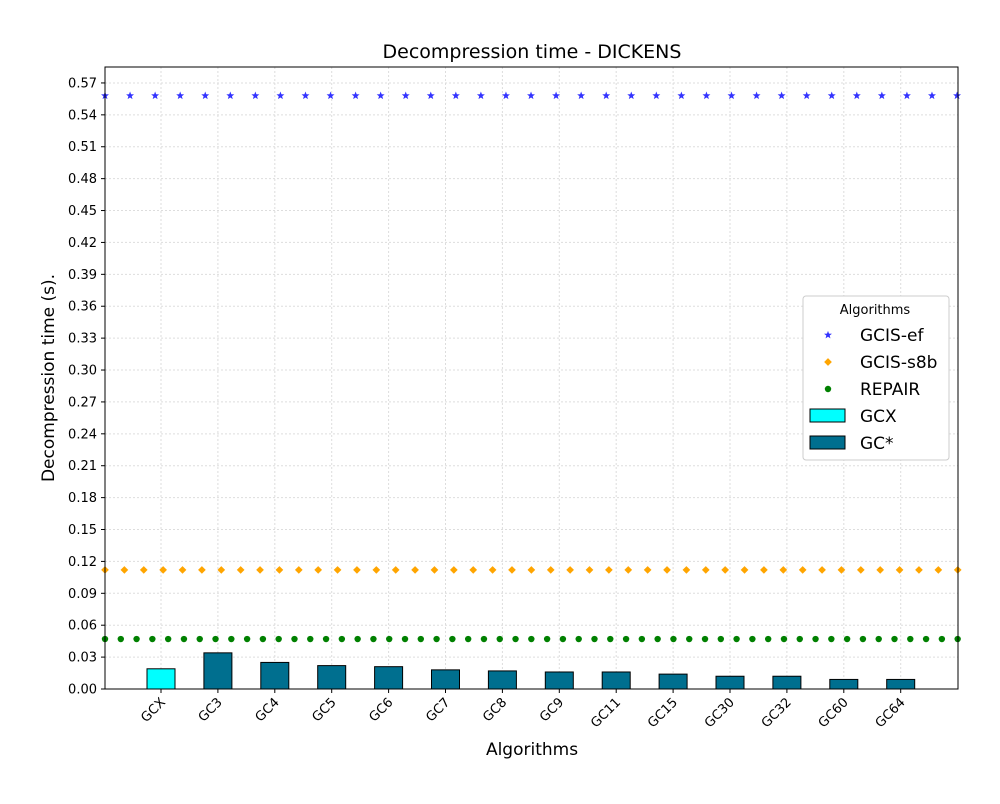  What do you see at coordinates (673, 681) in the screenshot?
I see `bar-gc15` at bounding box center [673, 681].